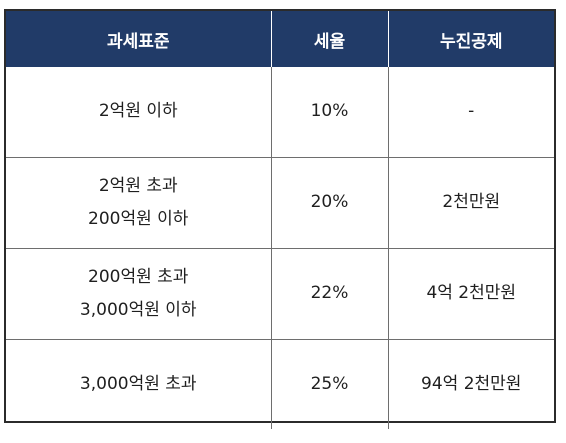 The image size is (566, 443). I want to click on tax-base-line: 2억원 이하, so click(138, 111).